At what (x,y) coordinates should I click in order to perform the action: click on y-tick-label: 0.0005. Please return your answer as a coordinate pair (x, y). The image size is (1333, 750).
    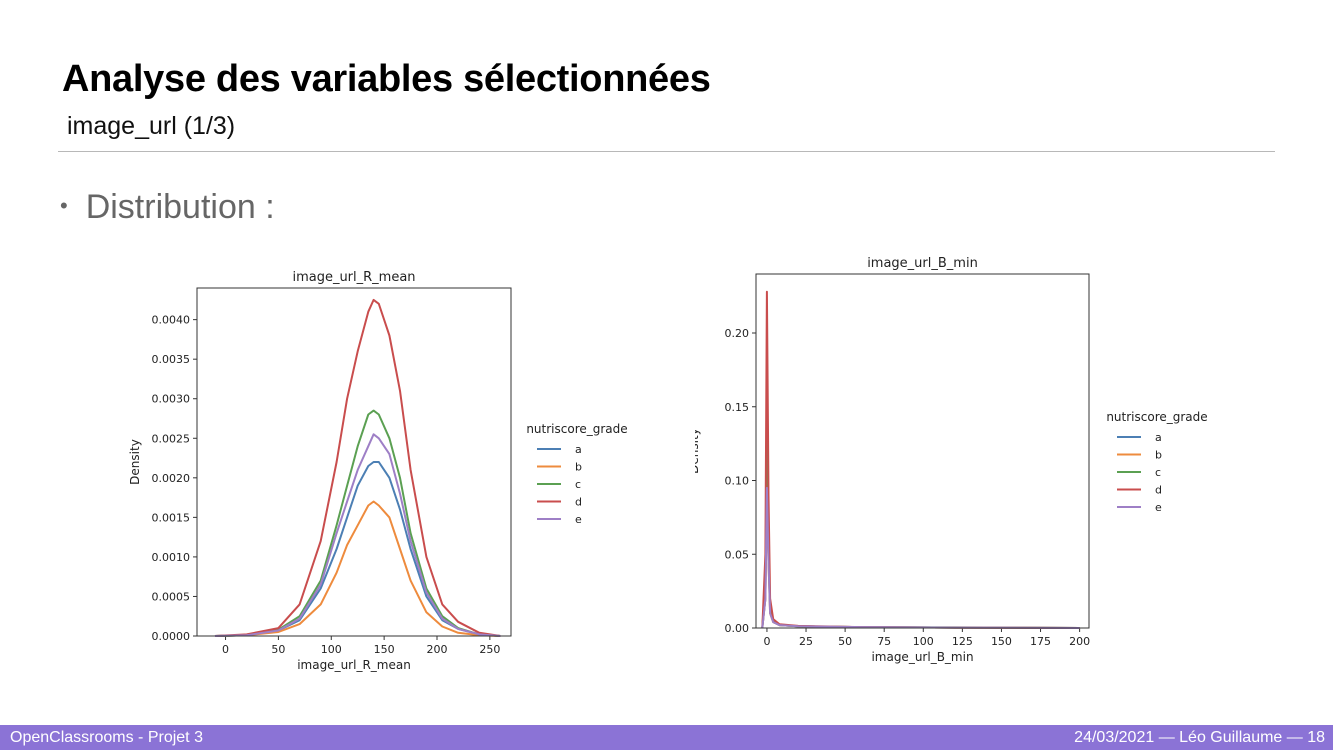
    Looking at the image, I should click on (171, 596).